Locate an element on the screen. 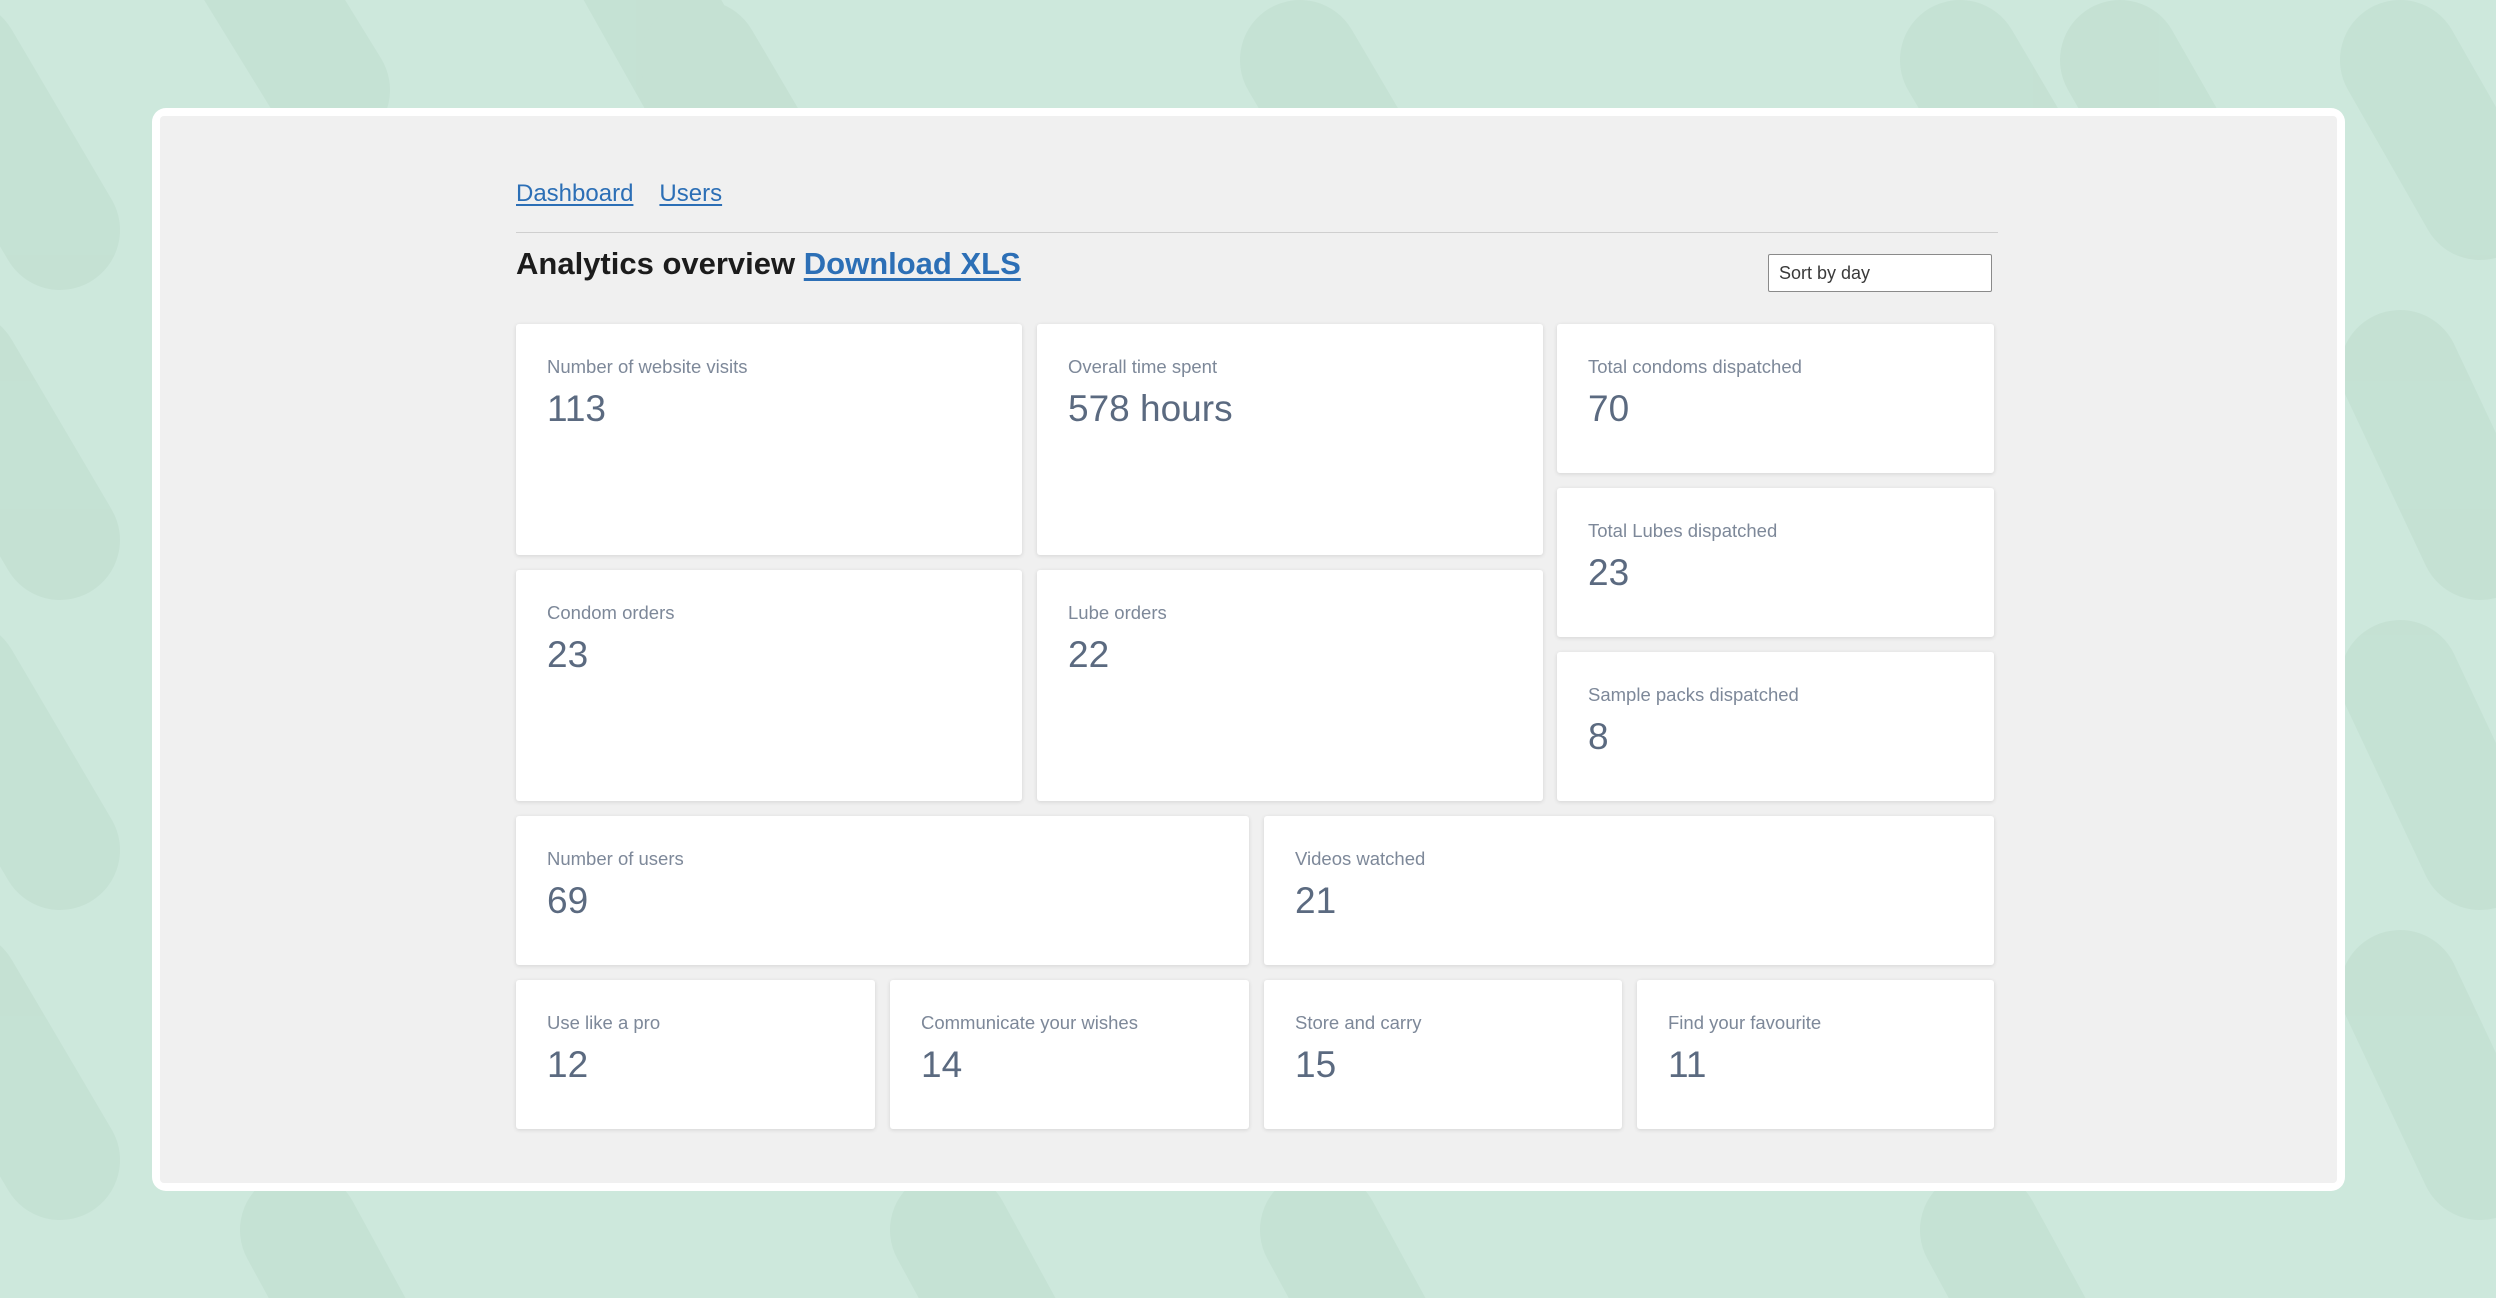 The height and width of the screenshot is (1298, 2496). stat-label: Find your favourite is located at coordinates (1745, 1022).